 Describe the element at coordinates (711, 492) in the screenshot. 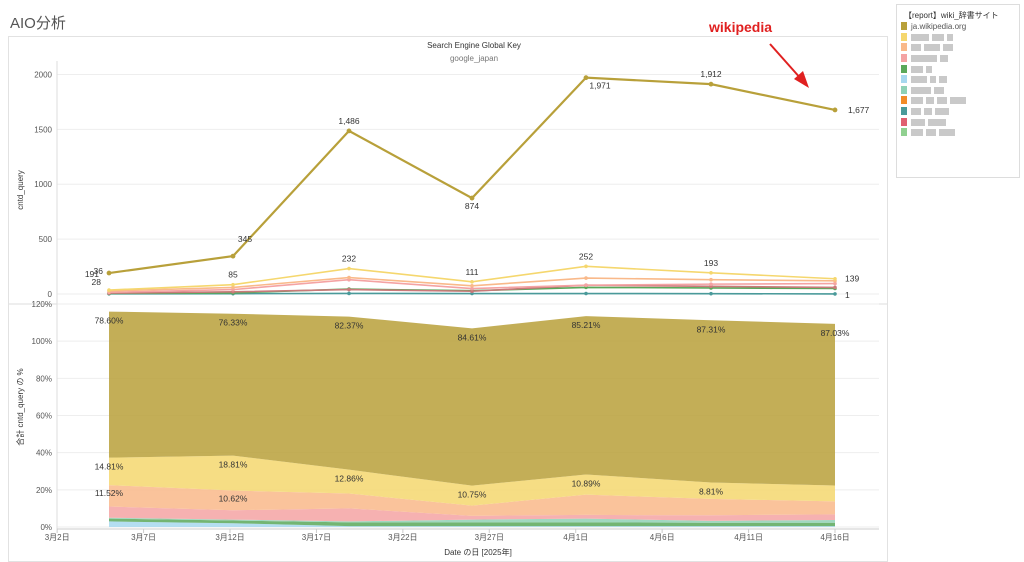

I see `area-data-label: 8.81%` at that location.